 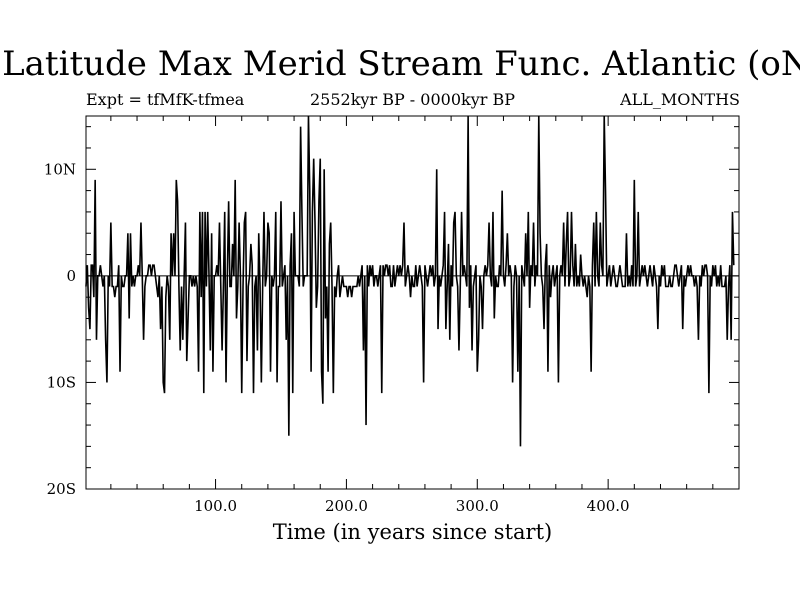 I want to click on x-tick-label: 100.0, so click(x=215, y=506).